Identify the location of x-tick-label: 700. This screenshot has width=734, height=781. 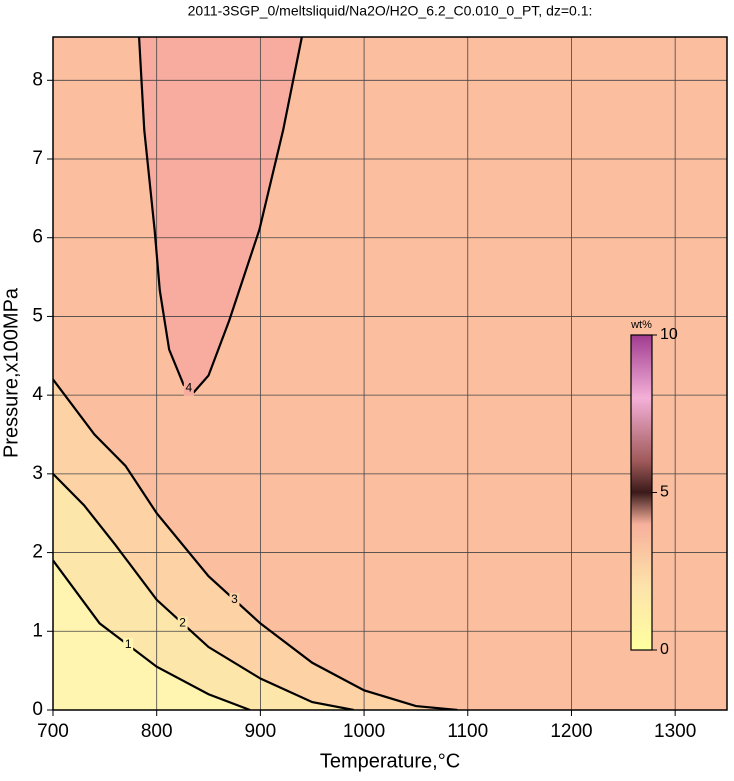
(53, 731).